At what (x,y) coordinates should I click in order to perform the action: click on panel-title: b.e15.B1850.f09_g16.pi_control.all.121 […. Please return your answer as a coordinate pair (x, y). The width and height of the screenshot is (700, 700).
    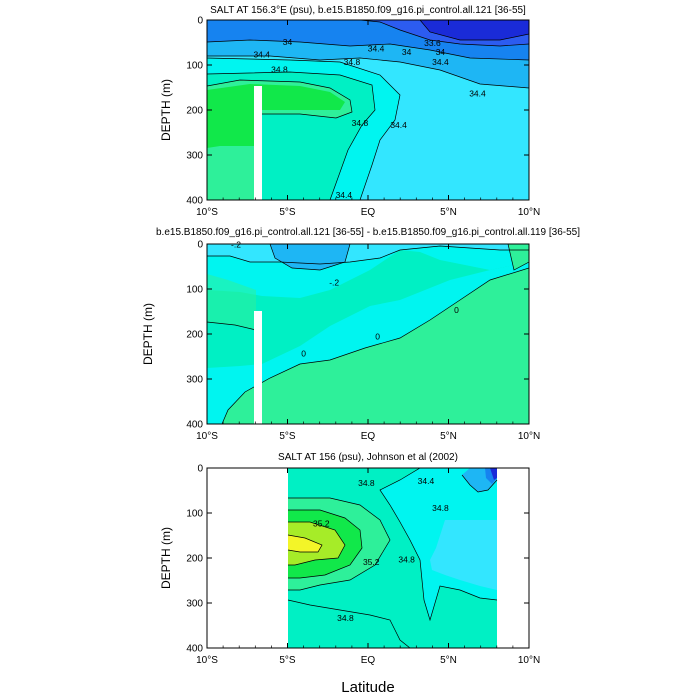
    Looking at the image, I should click on (368, 232).